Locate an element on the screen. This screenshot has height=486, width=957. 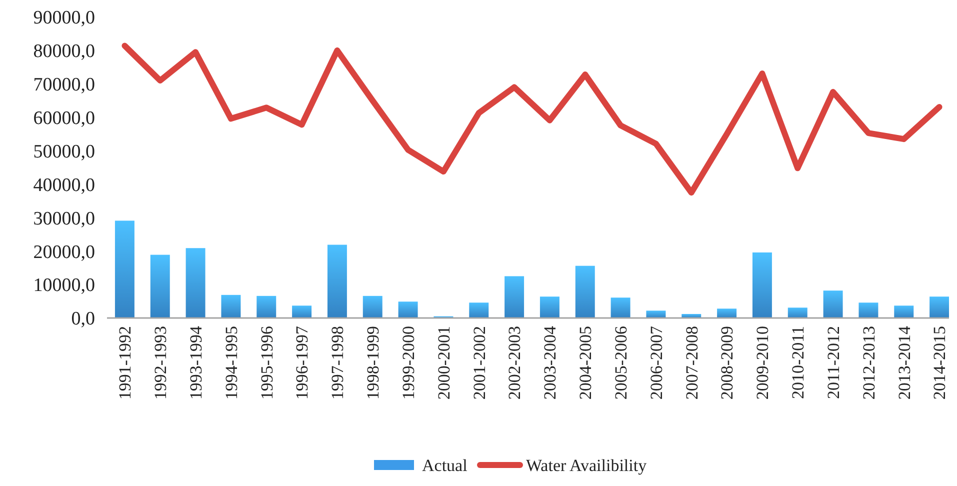
y-tick-label: 10000,0 is located at coordinates (64, 285).